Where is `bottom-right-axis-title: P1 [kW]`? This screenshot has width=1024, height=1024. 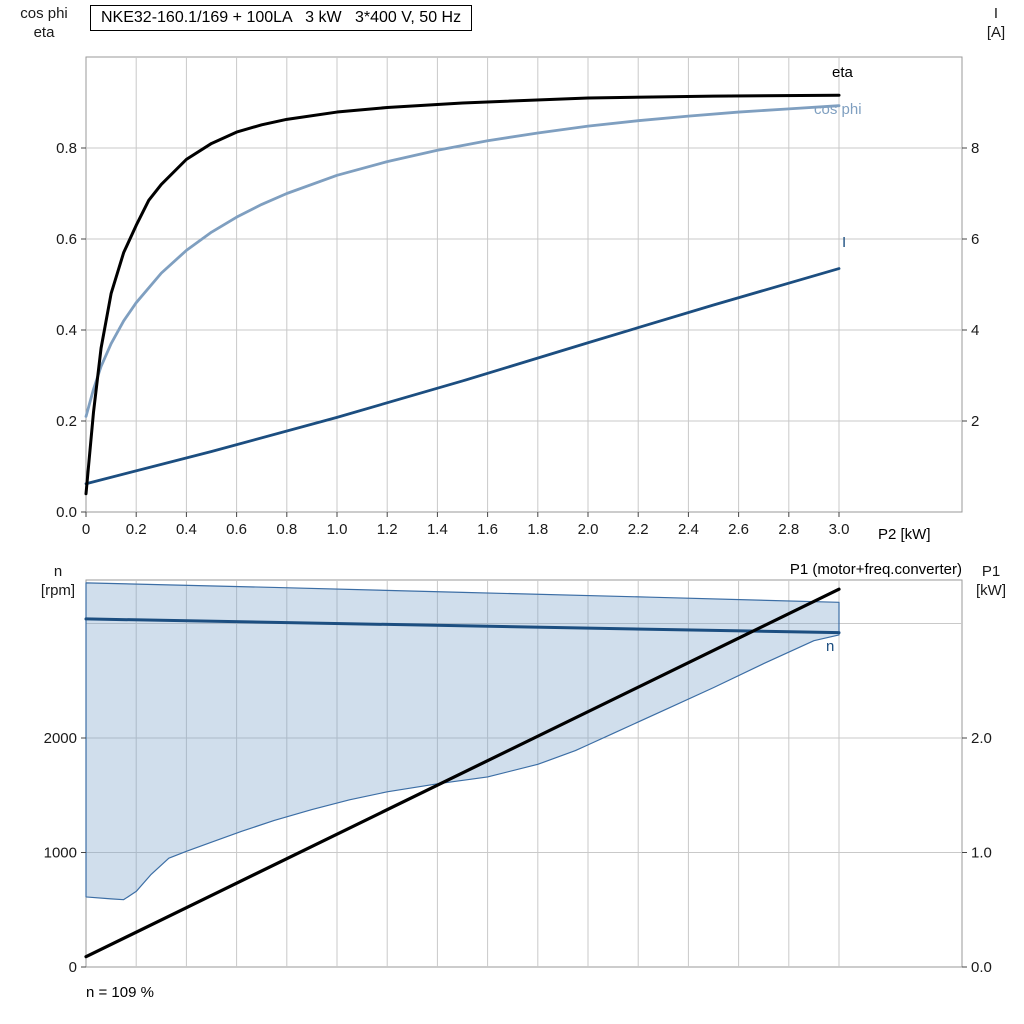
bottom-right-axis-title: P1 [kW] is located at coordinates (991, 581).